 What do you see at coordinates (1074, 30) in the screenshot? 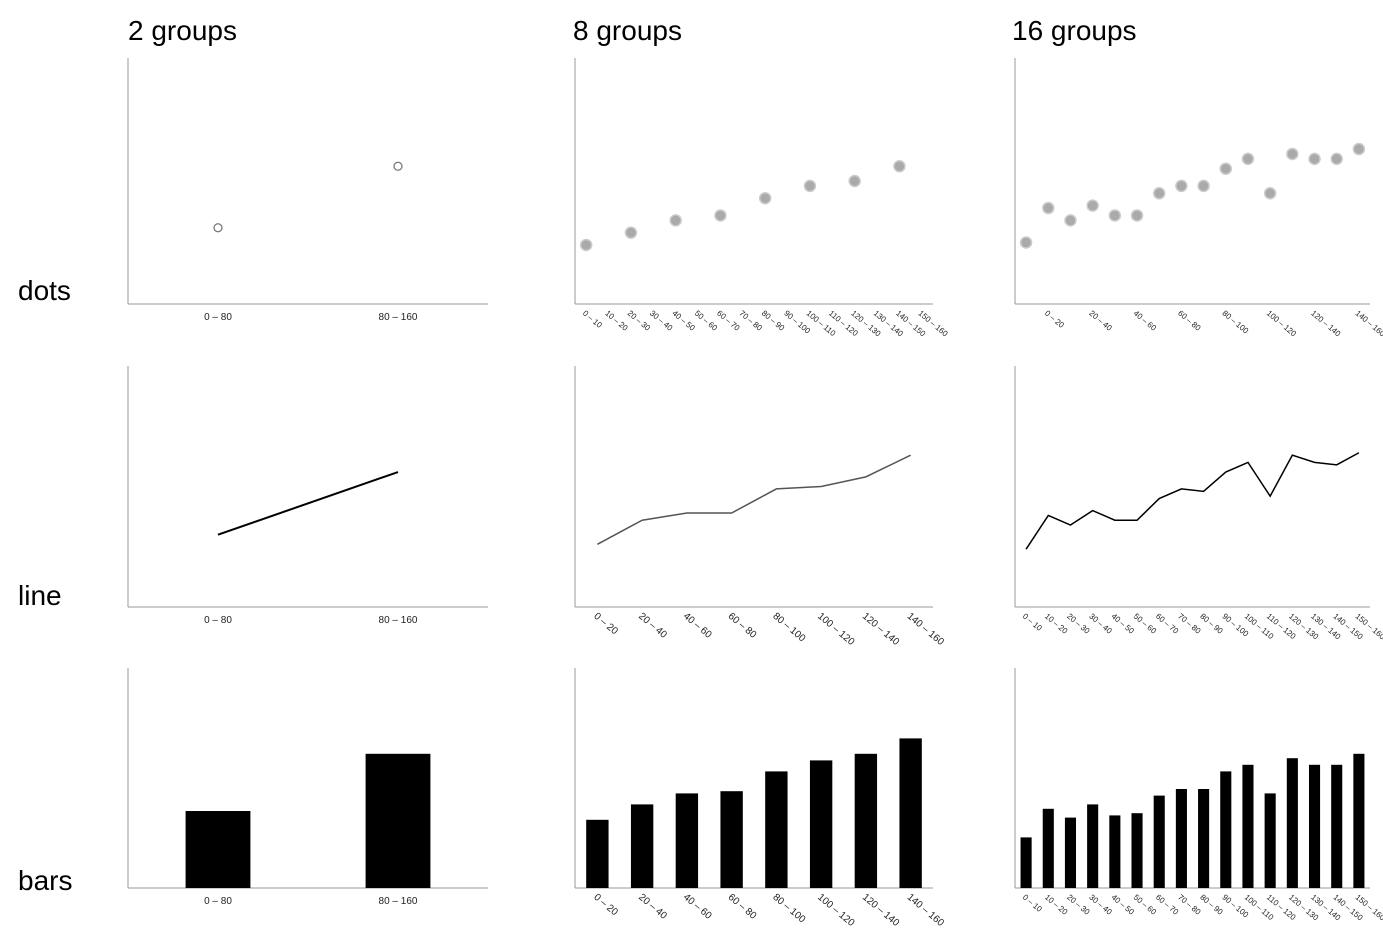
I see `column-title: 16 groups` at bounding box center [1074, 30].